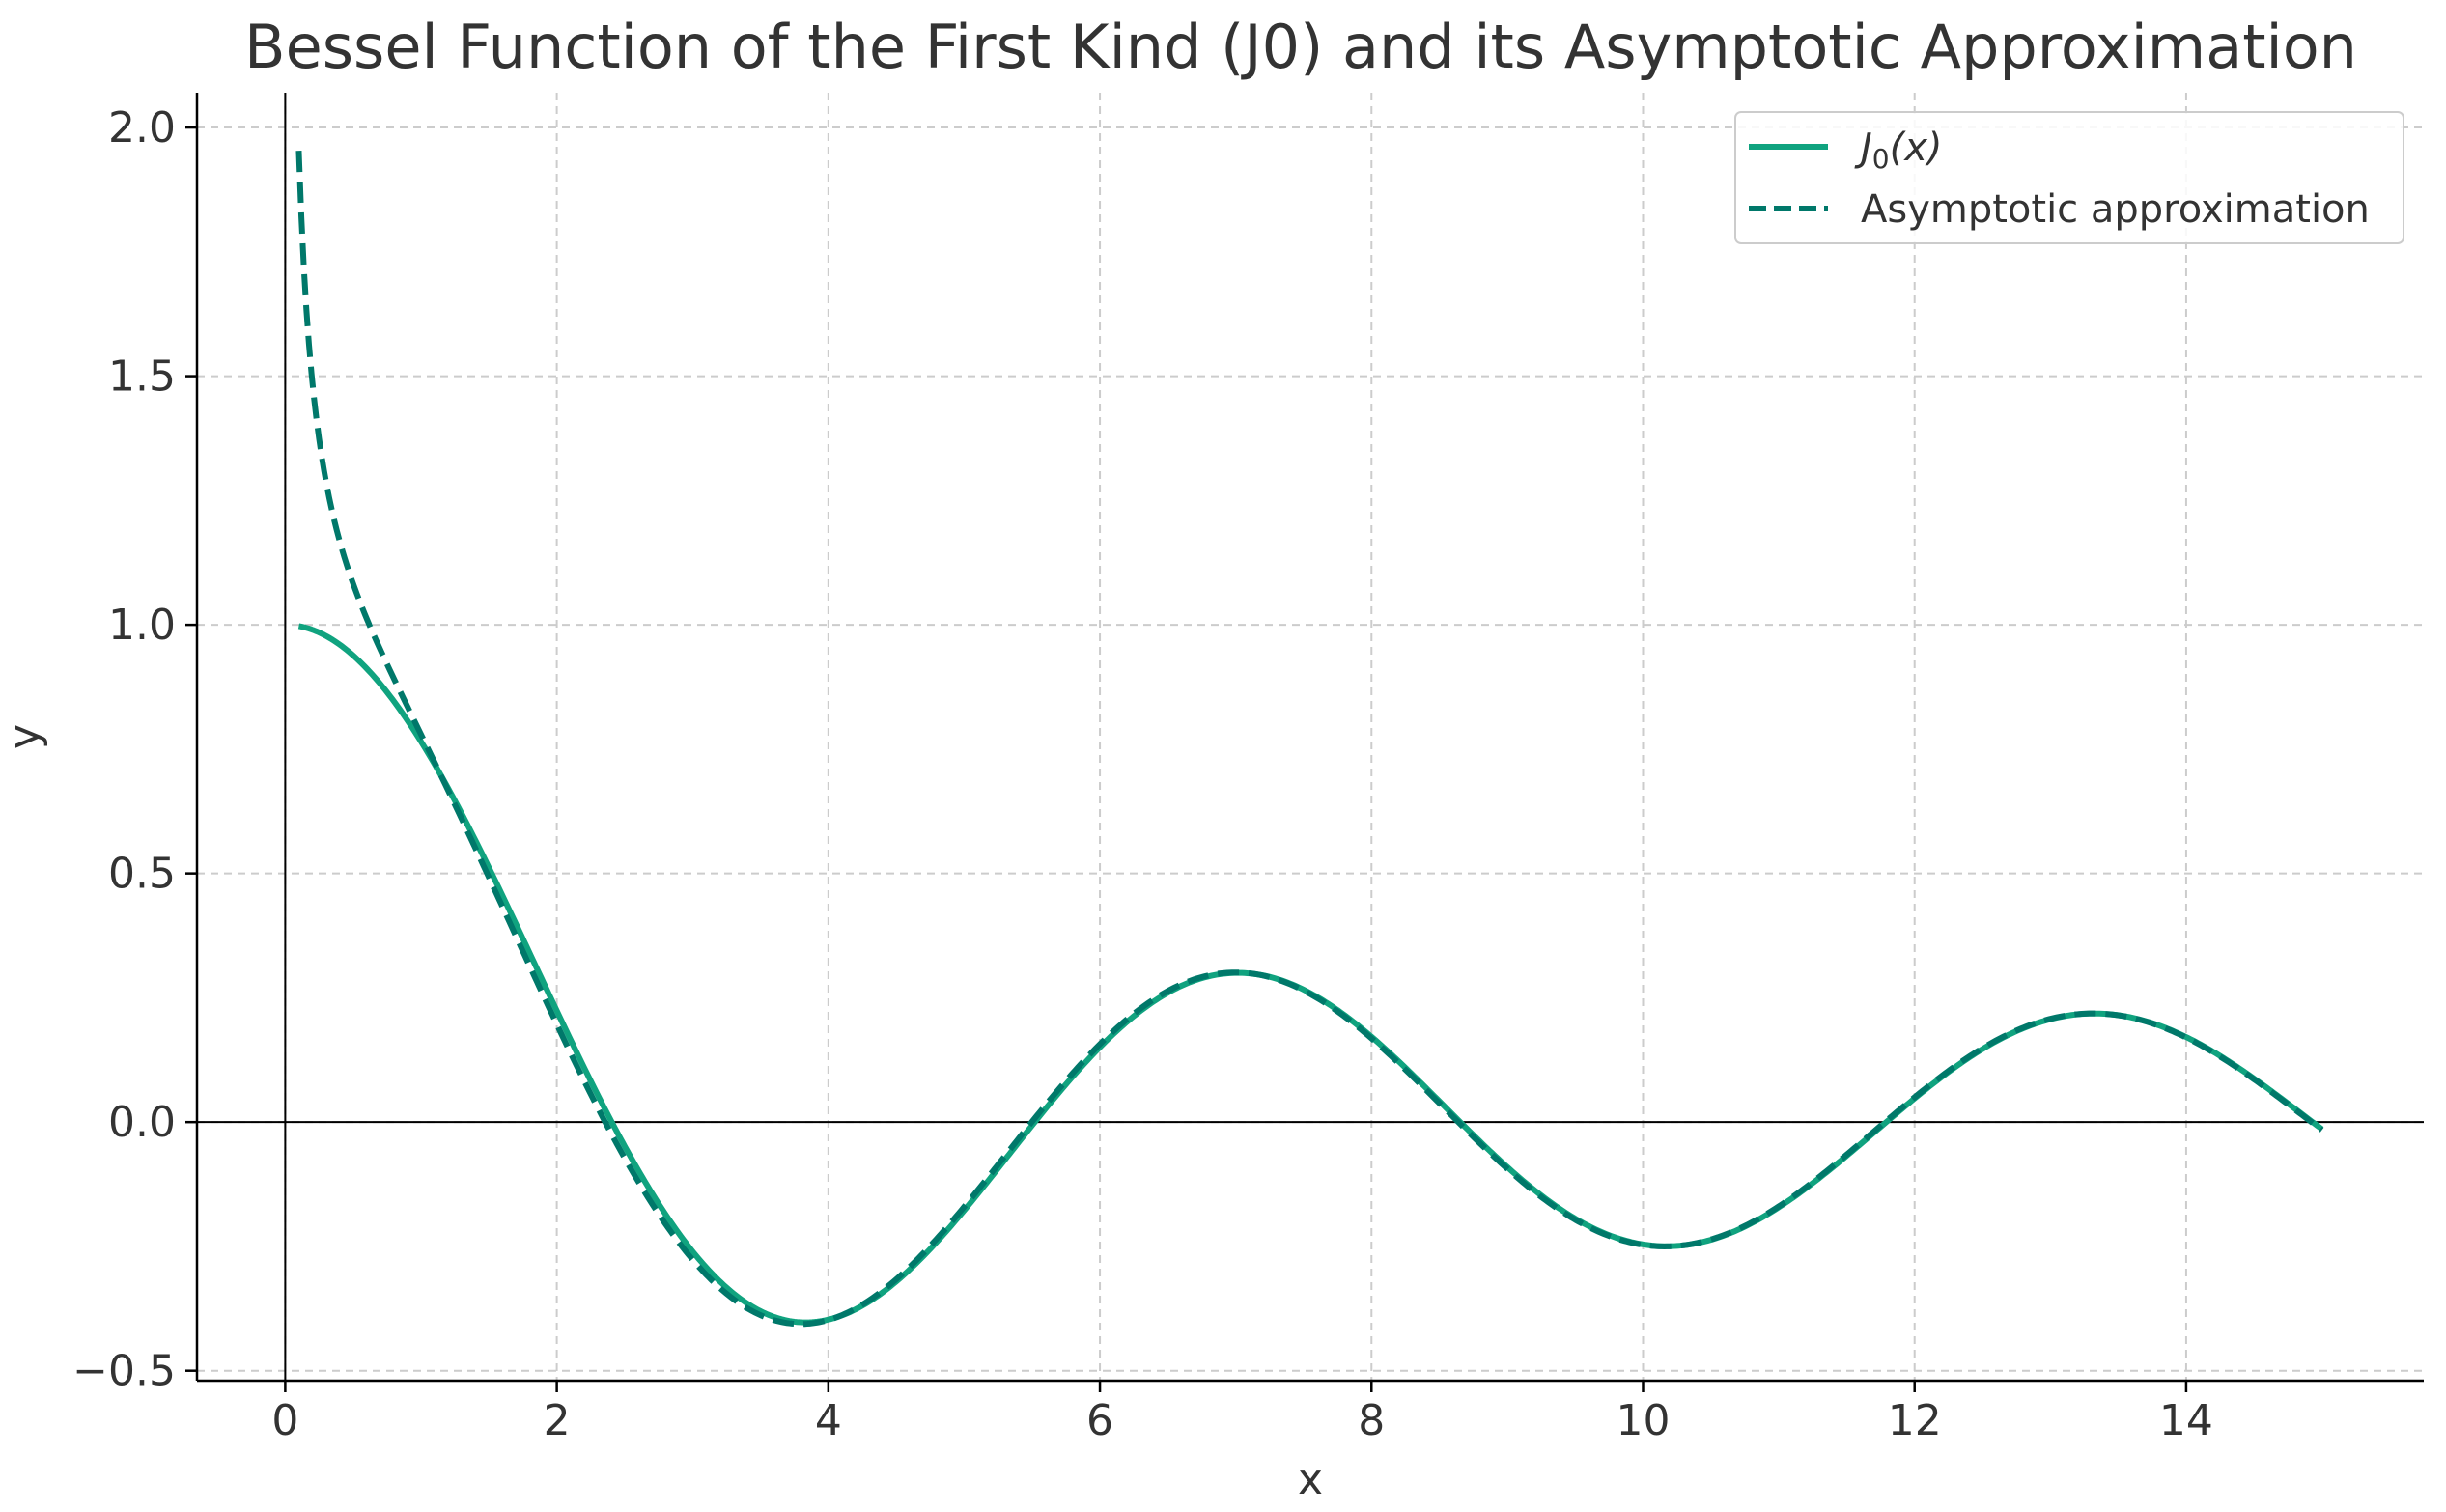  I want to click on x-tick-label: 14, so click(2186, 1420).